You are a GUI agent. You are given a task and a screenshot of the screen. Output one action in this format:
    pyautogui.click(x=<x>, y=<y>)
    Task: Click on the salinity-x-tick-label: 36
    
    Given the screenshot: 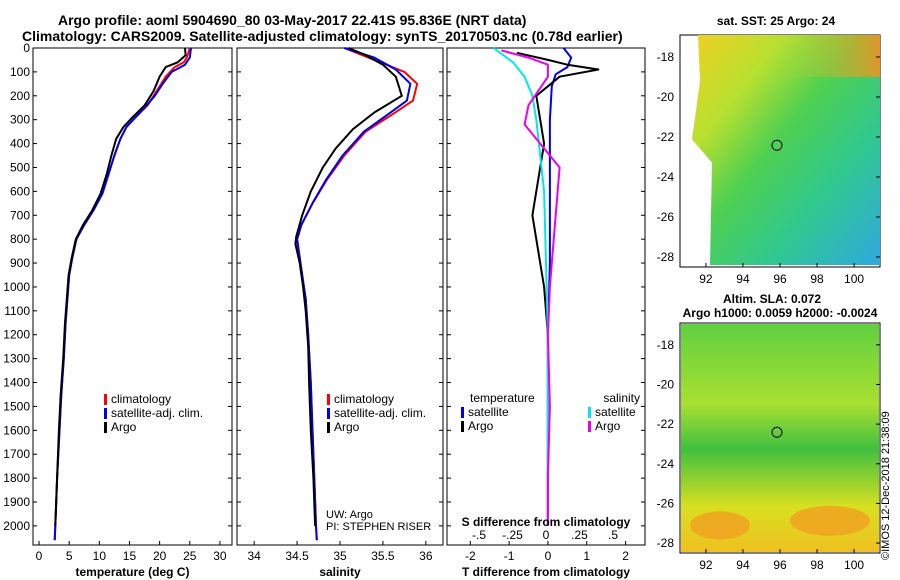 What is the action you would take?
    pyautogui.click(x=426, y=556)
    